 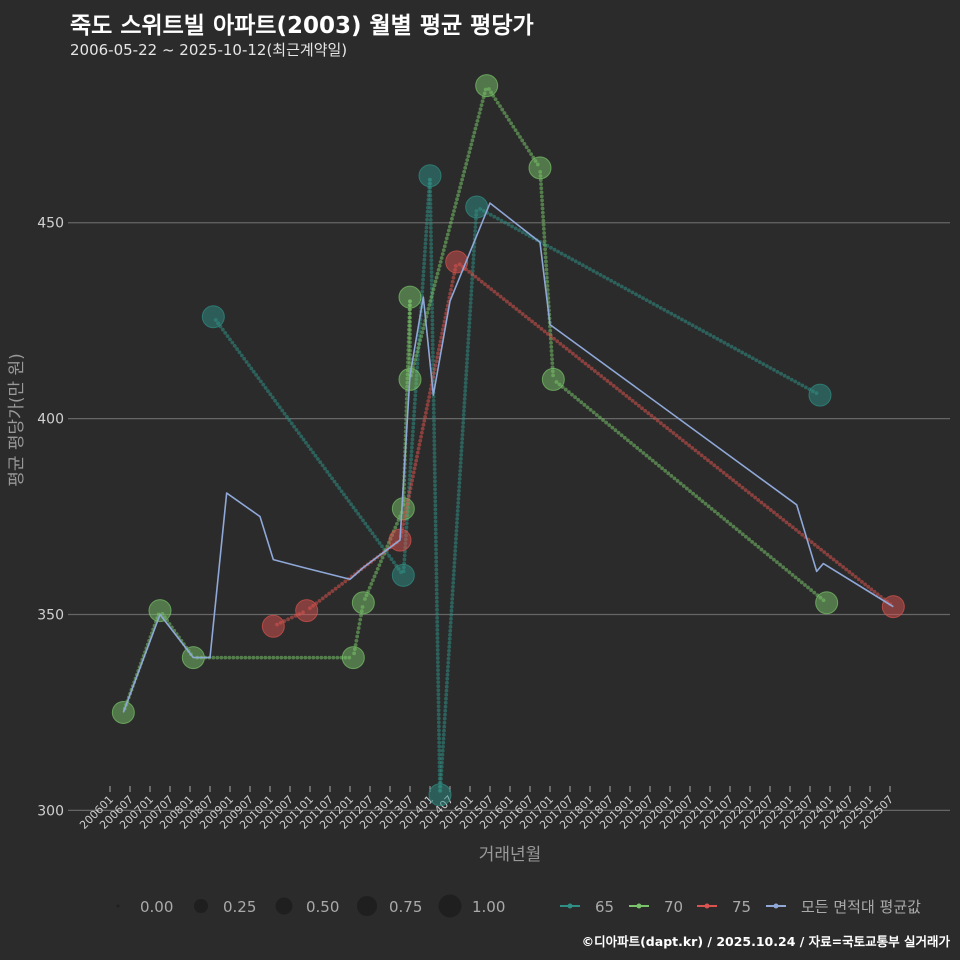 I want to click on legend-swatch-dot, so click(x=776, y=906).